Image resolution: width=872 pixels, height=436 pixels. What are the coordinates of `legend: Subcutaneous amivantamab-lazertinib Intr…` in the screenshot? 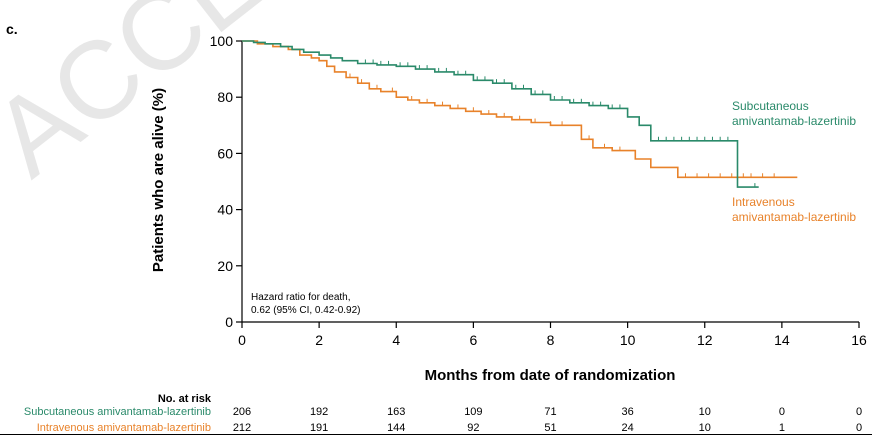 It's located at (794, 161).